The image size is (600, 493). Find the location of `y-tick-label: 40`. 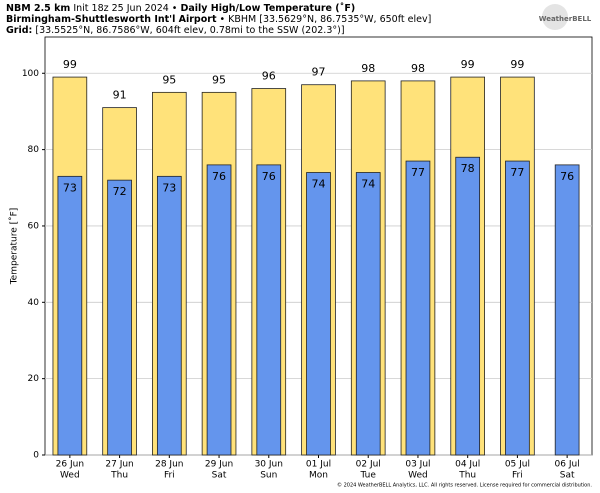

y-tick-label: 40 is located at coordinates (34, 303).